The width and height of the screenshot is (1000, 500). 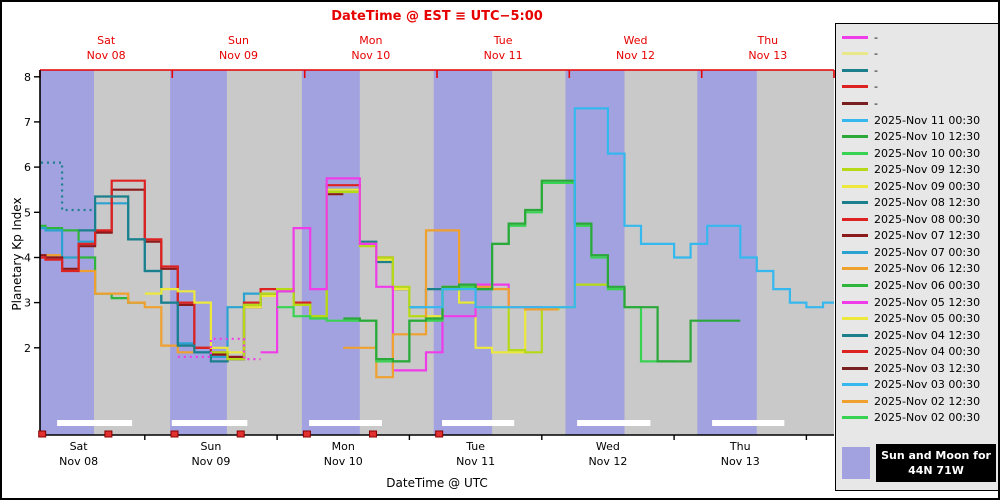 I want to click on day-label: Sun Nov 09, so click(x=239, y=48).